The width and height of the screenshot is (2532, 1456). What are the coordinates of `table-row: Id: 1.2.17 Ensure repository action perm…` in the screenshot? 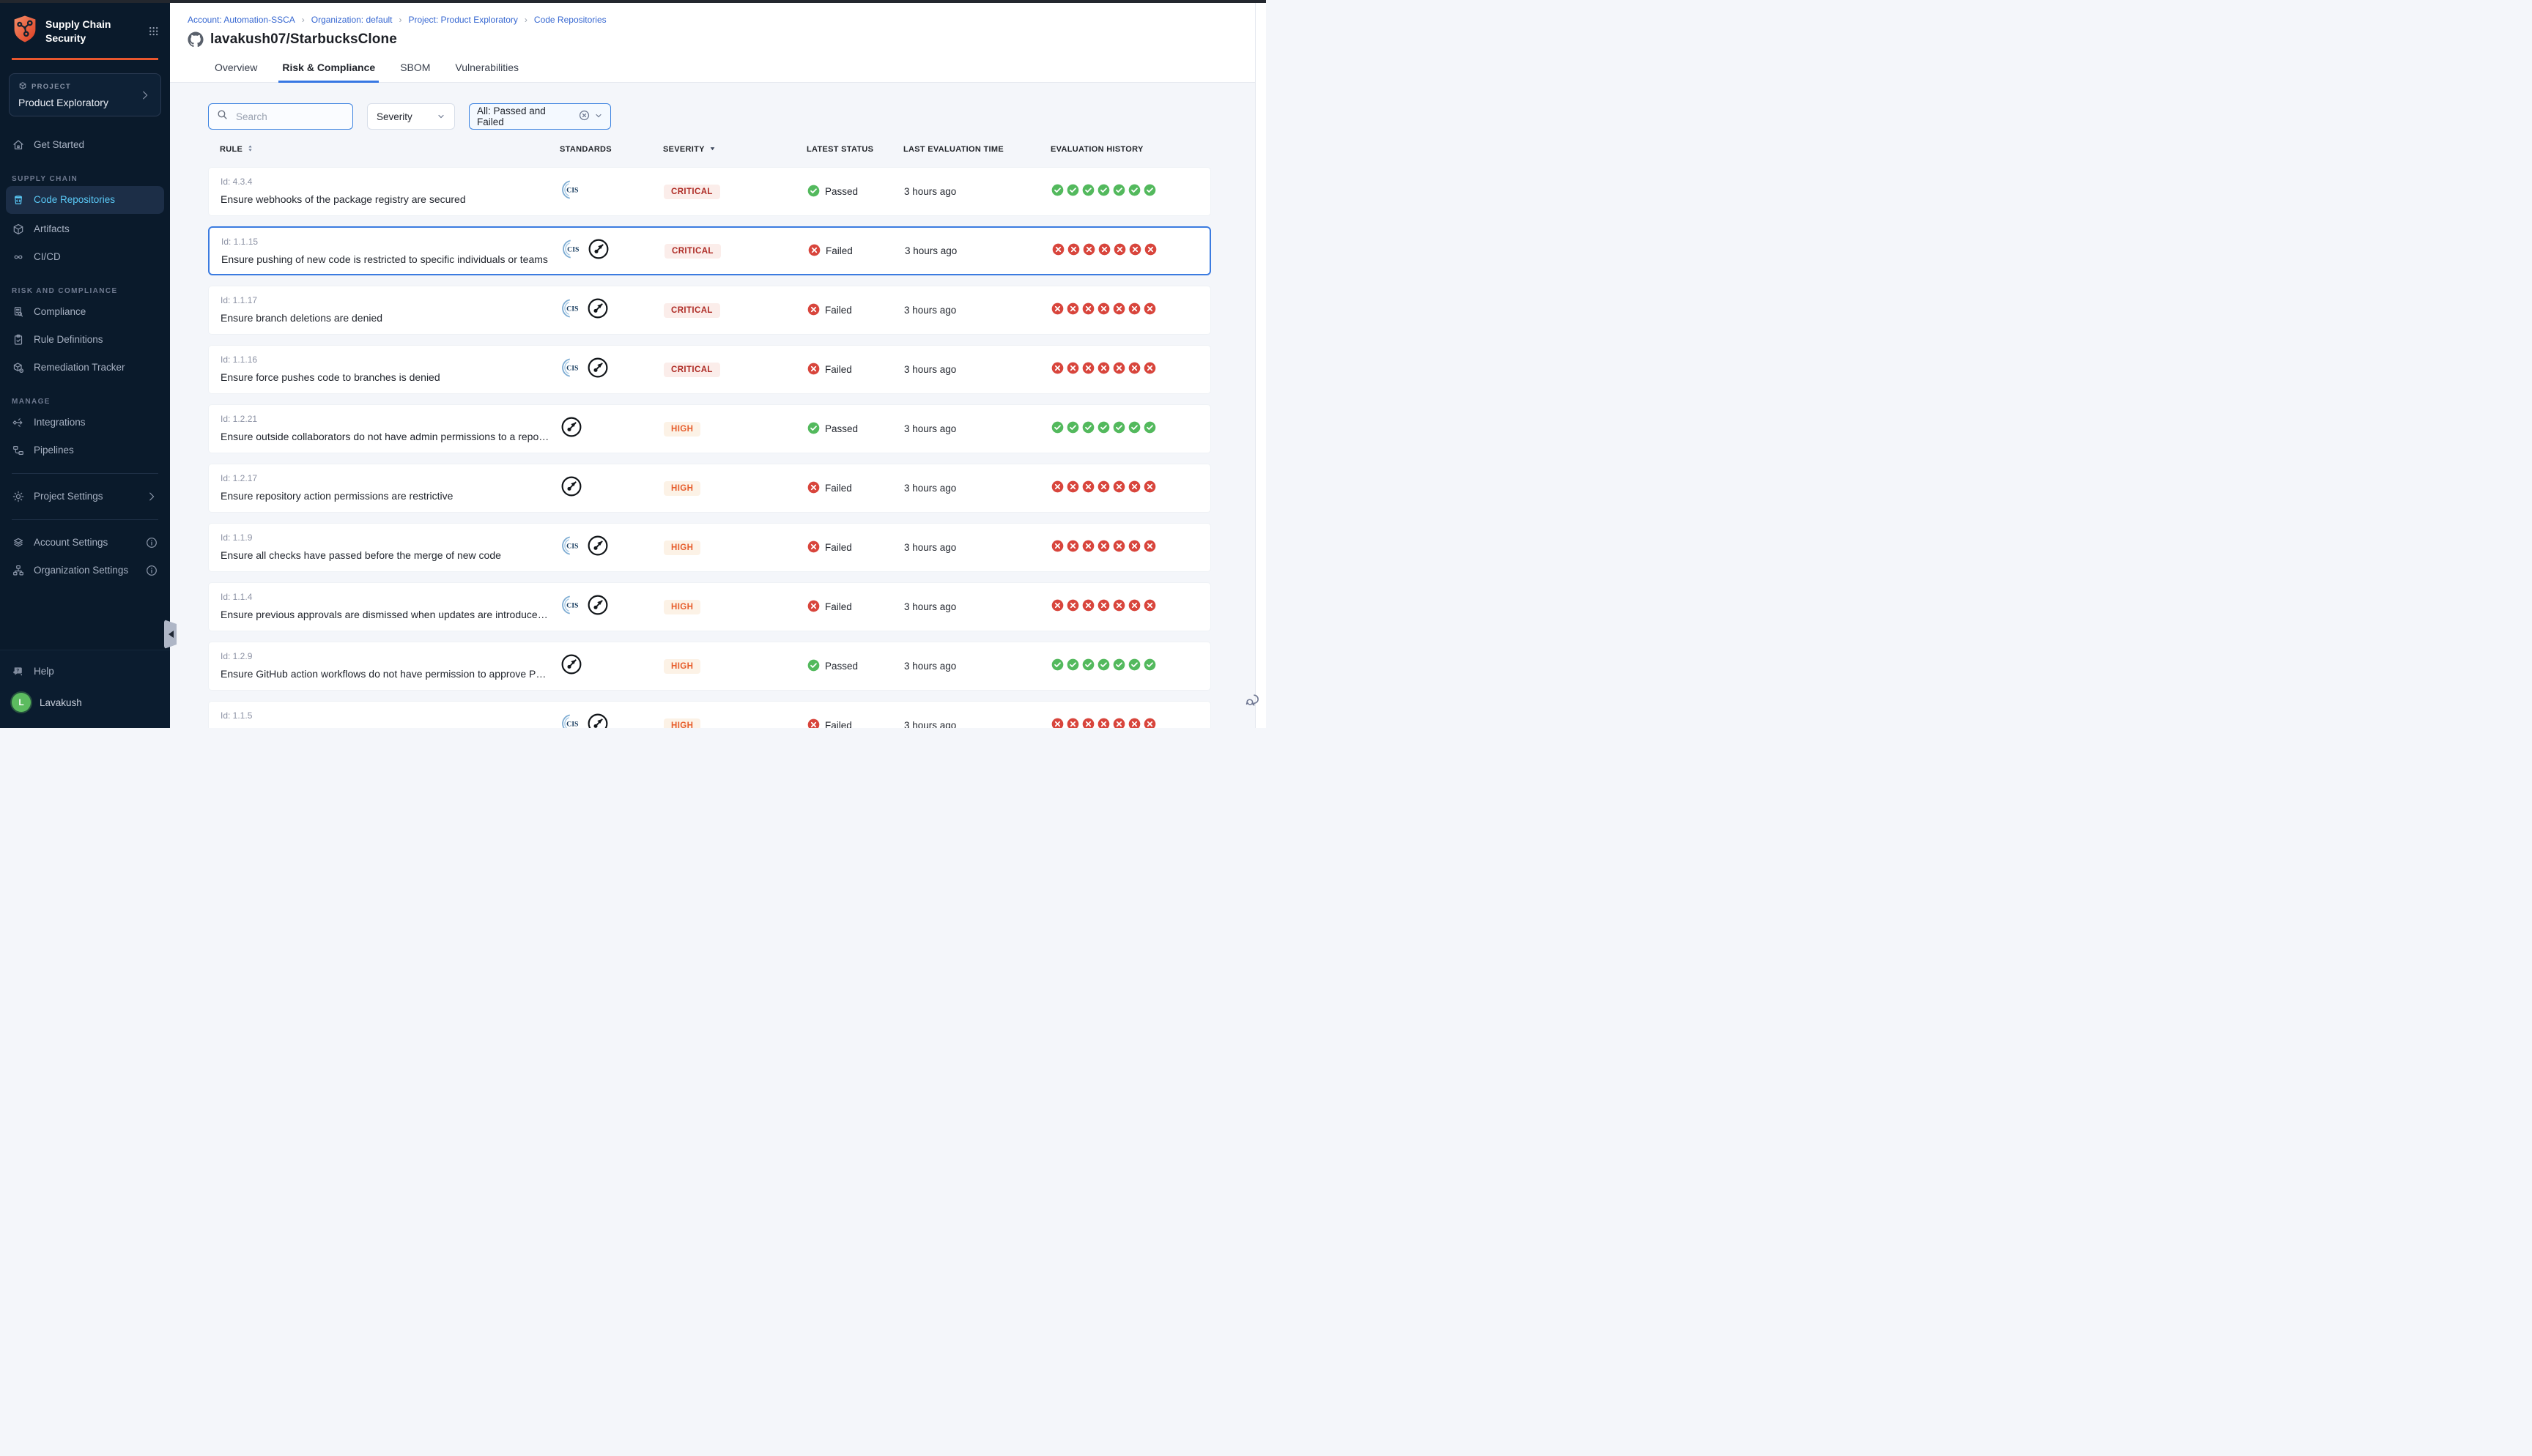 It's located at (709, 489).